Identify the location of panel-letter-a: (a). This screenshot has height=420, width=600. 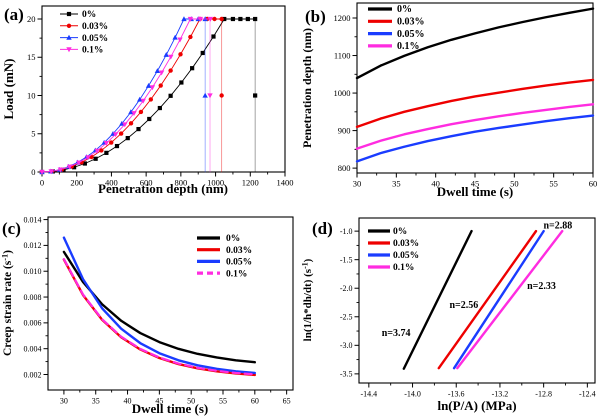
(14, 14).